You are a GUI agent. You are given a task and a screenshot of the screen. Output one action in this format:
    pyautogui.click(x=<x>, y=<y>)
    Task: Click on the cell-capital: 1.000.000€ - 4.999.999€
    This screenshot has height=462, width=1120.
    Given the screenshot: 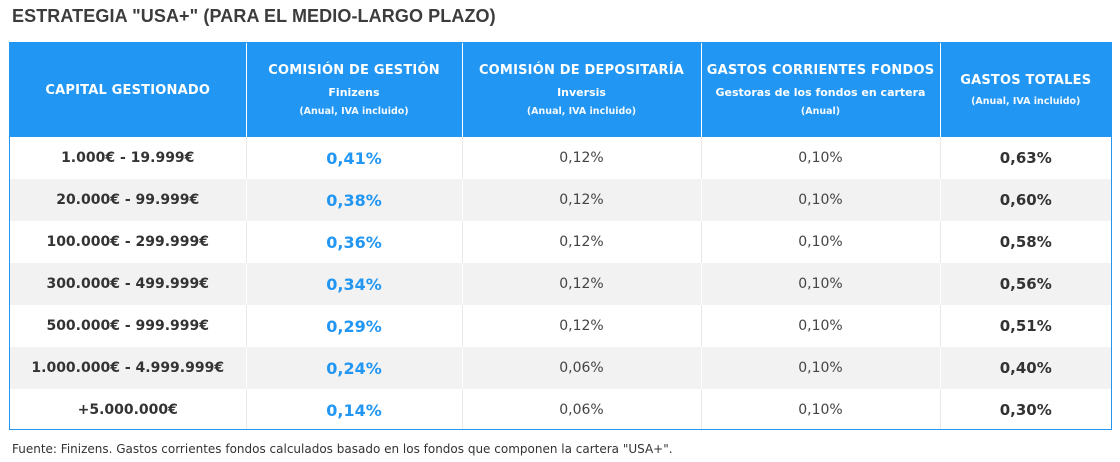 What is the action you would take?
    pyautogui.click(x=128, y=368)
    